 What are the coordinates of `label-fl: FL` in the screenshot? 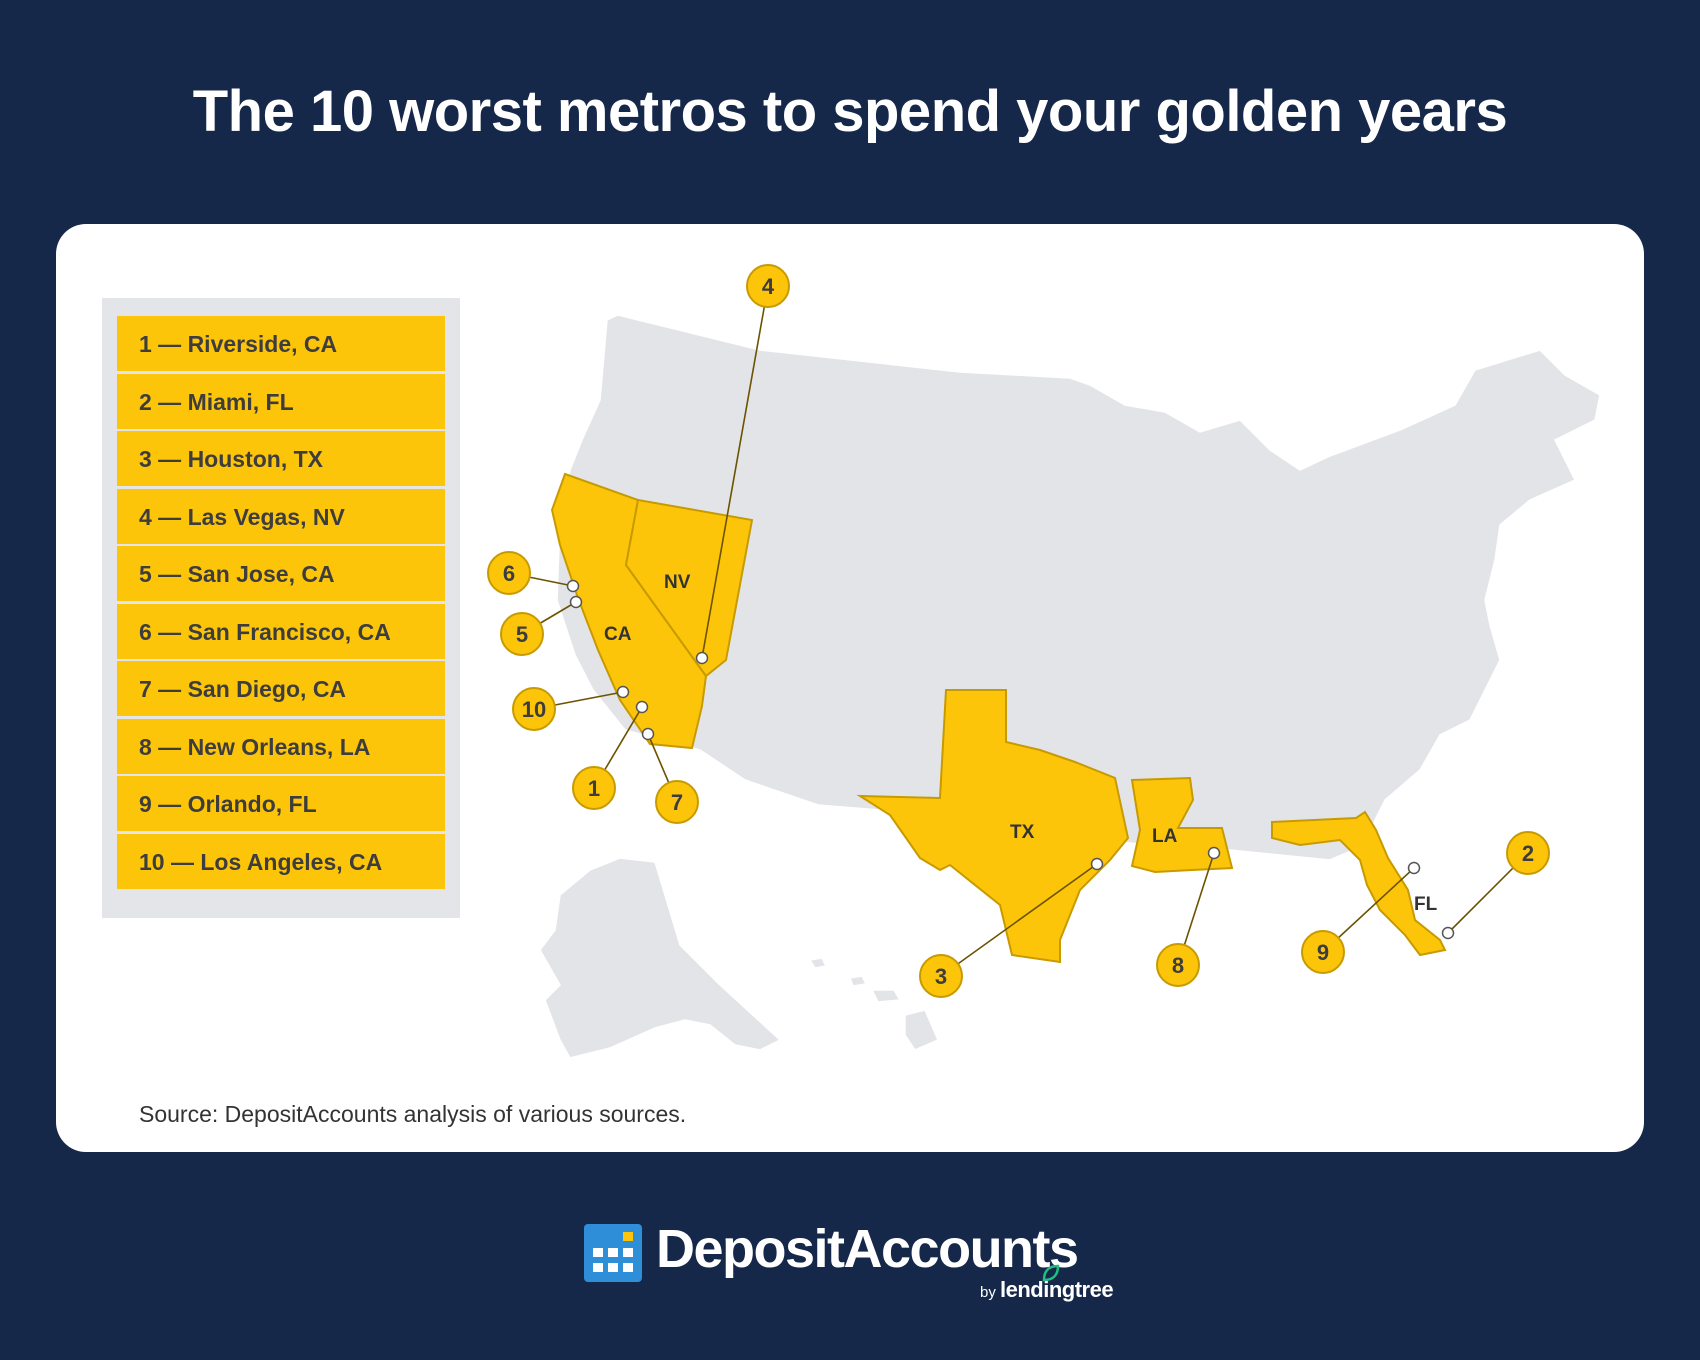 It's located at (1426, 904).